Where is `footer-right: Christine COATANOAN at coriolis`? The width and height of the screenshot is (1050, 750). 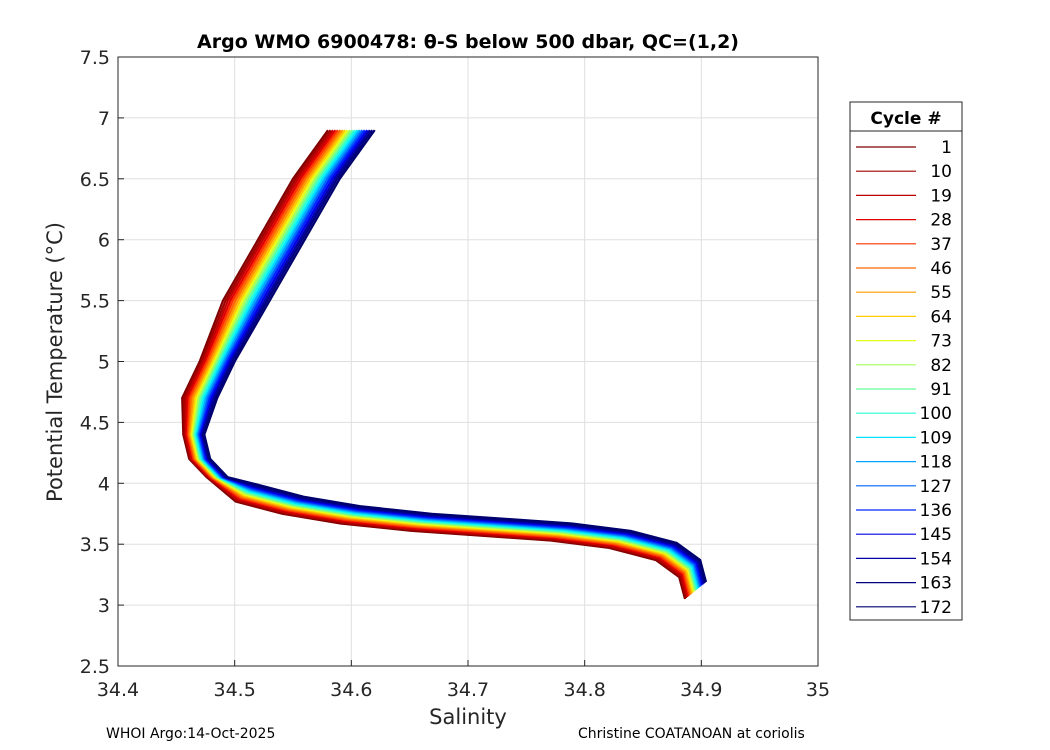
footer-right: Christine COATANOAN at coriolis is located at coordinates (691, 734).